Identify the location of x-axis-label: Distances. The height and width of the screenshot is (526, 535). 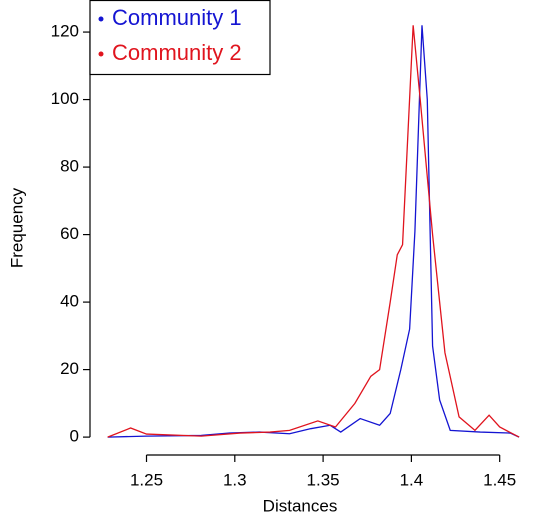
(300, 505).